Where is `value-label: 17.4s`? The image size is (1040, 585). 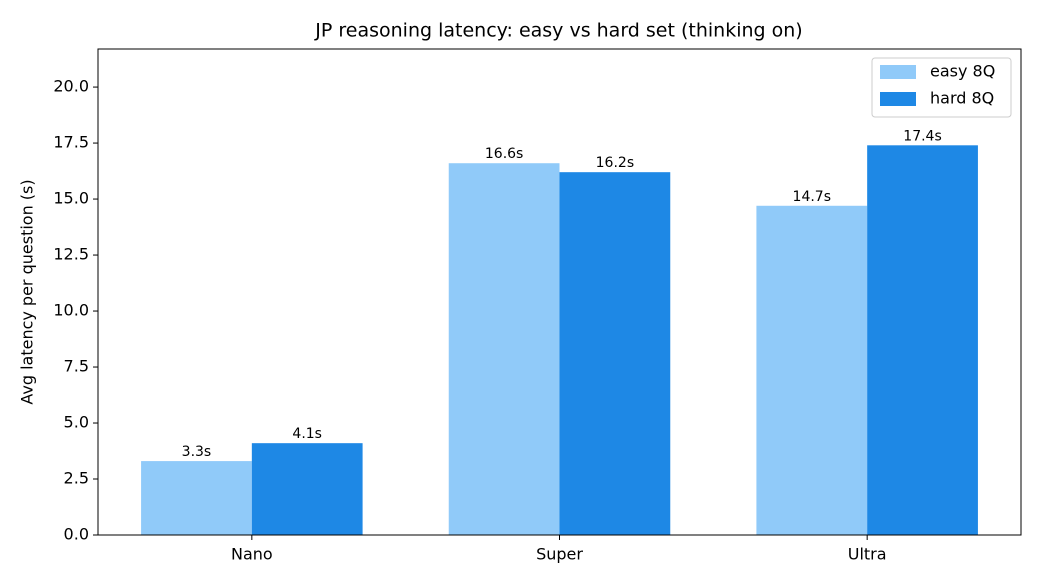
value-label: 17.4s is located at coordinates (922, 136).